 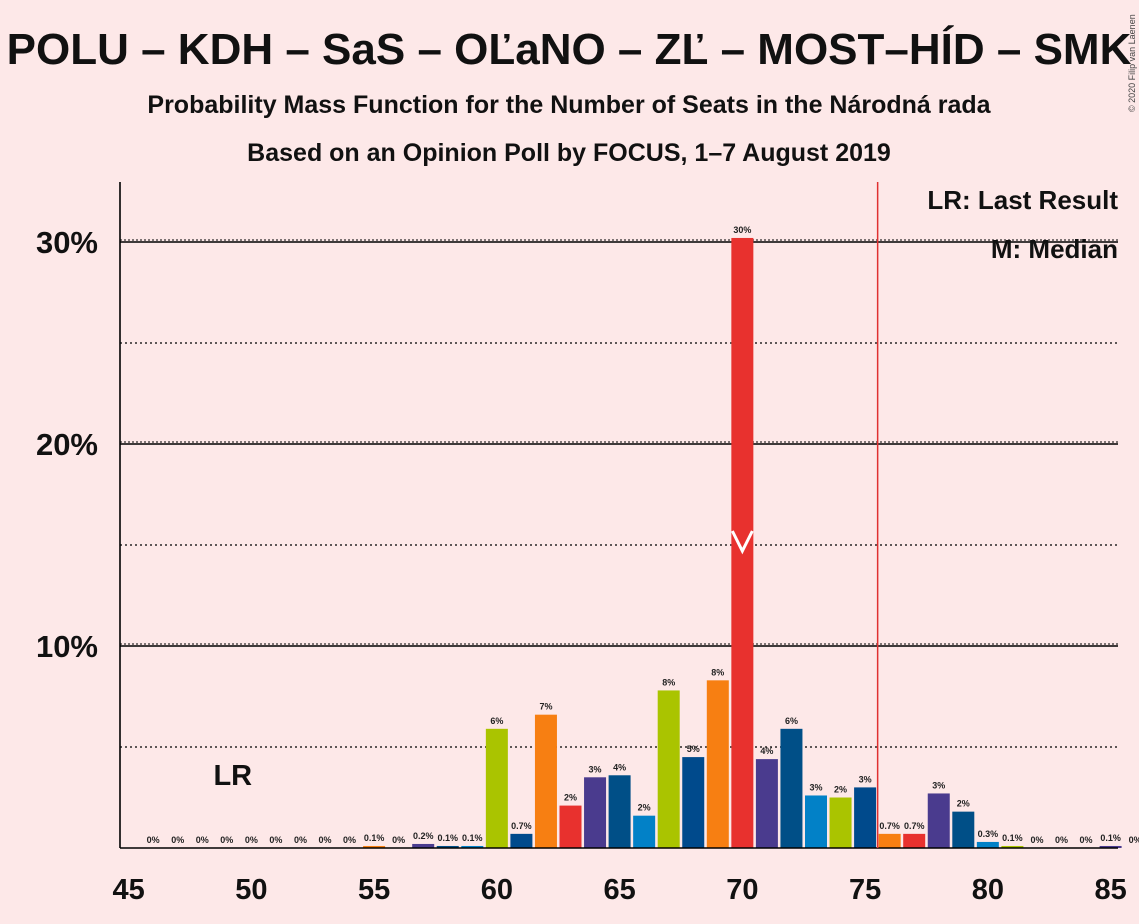 I want to click on copyright-notice: © 2020 Filip van Laenen, so click(x=1132, y=63).